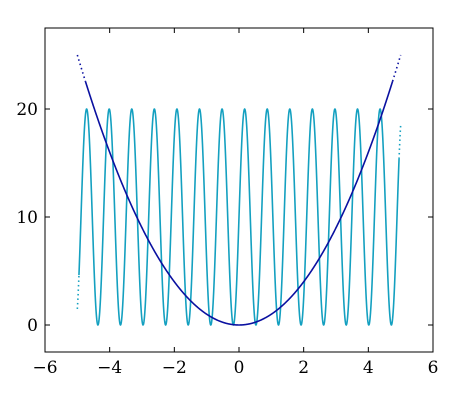 This screenshot has width=470, height=400. I want to click on x-tick-label: 4, so click(368, 368).